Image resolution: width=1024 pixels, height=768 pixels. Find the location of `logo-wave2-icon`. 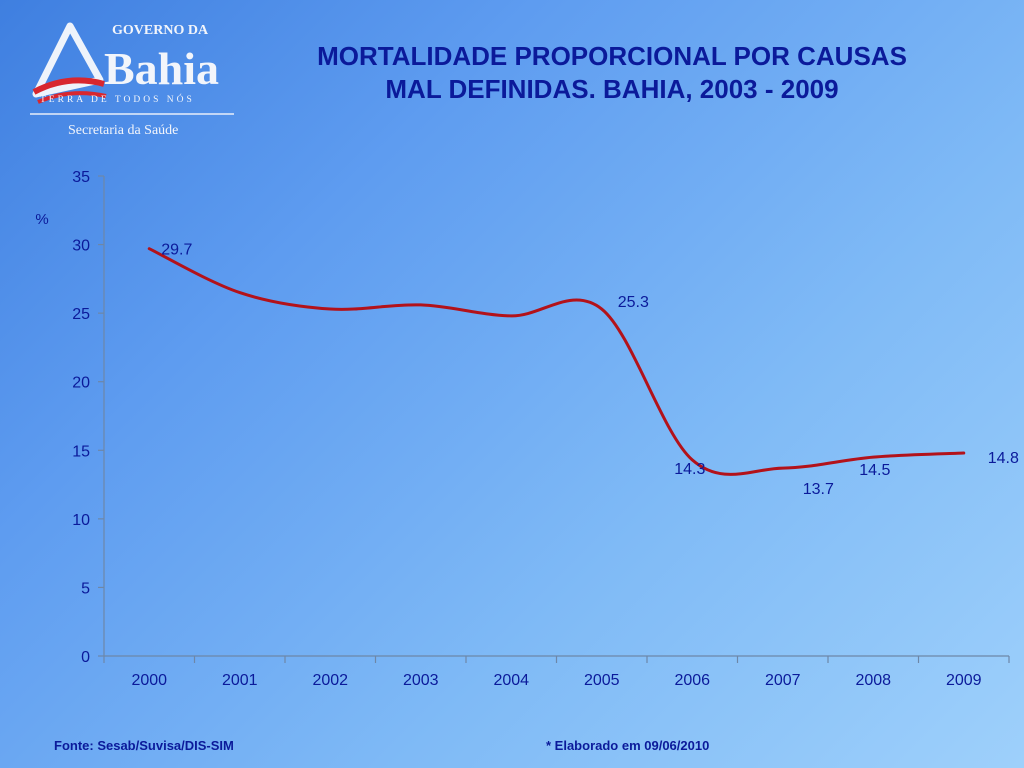

logo-wave2-icon is located at coordinates (72, 97).